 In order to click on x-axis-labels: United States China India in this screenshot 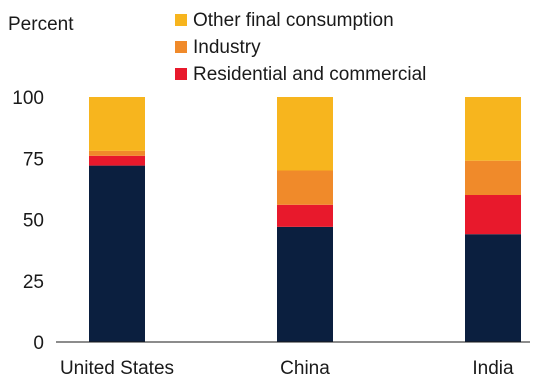, I will do `click(287, 368)`.